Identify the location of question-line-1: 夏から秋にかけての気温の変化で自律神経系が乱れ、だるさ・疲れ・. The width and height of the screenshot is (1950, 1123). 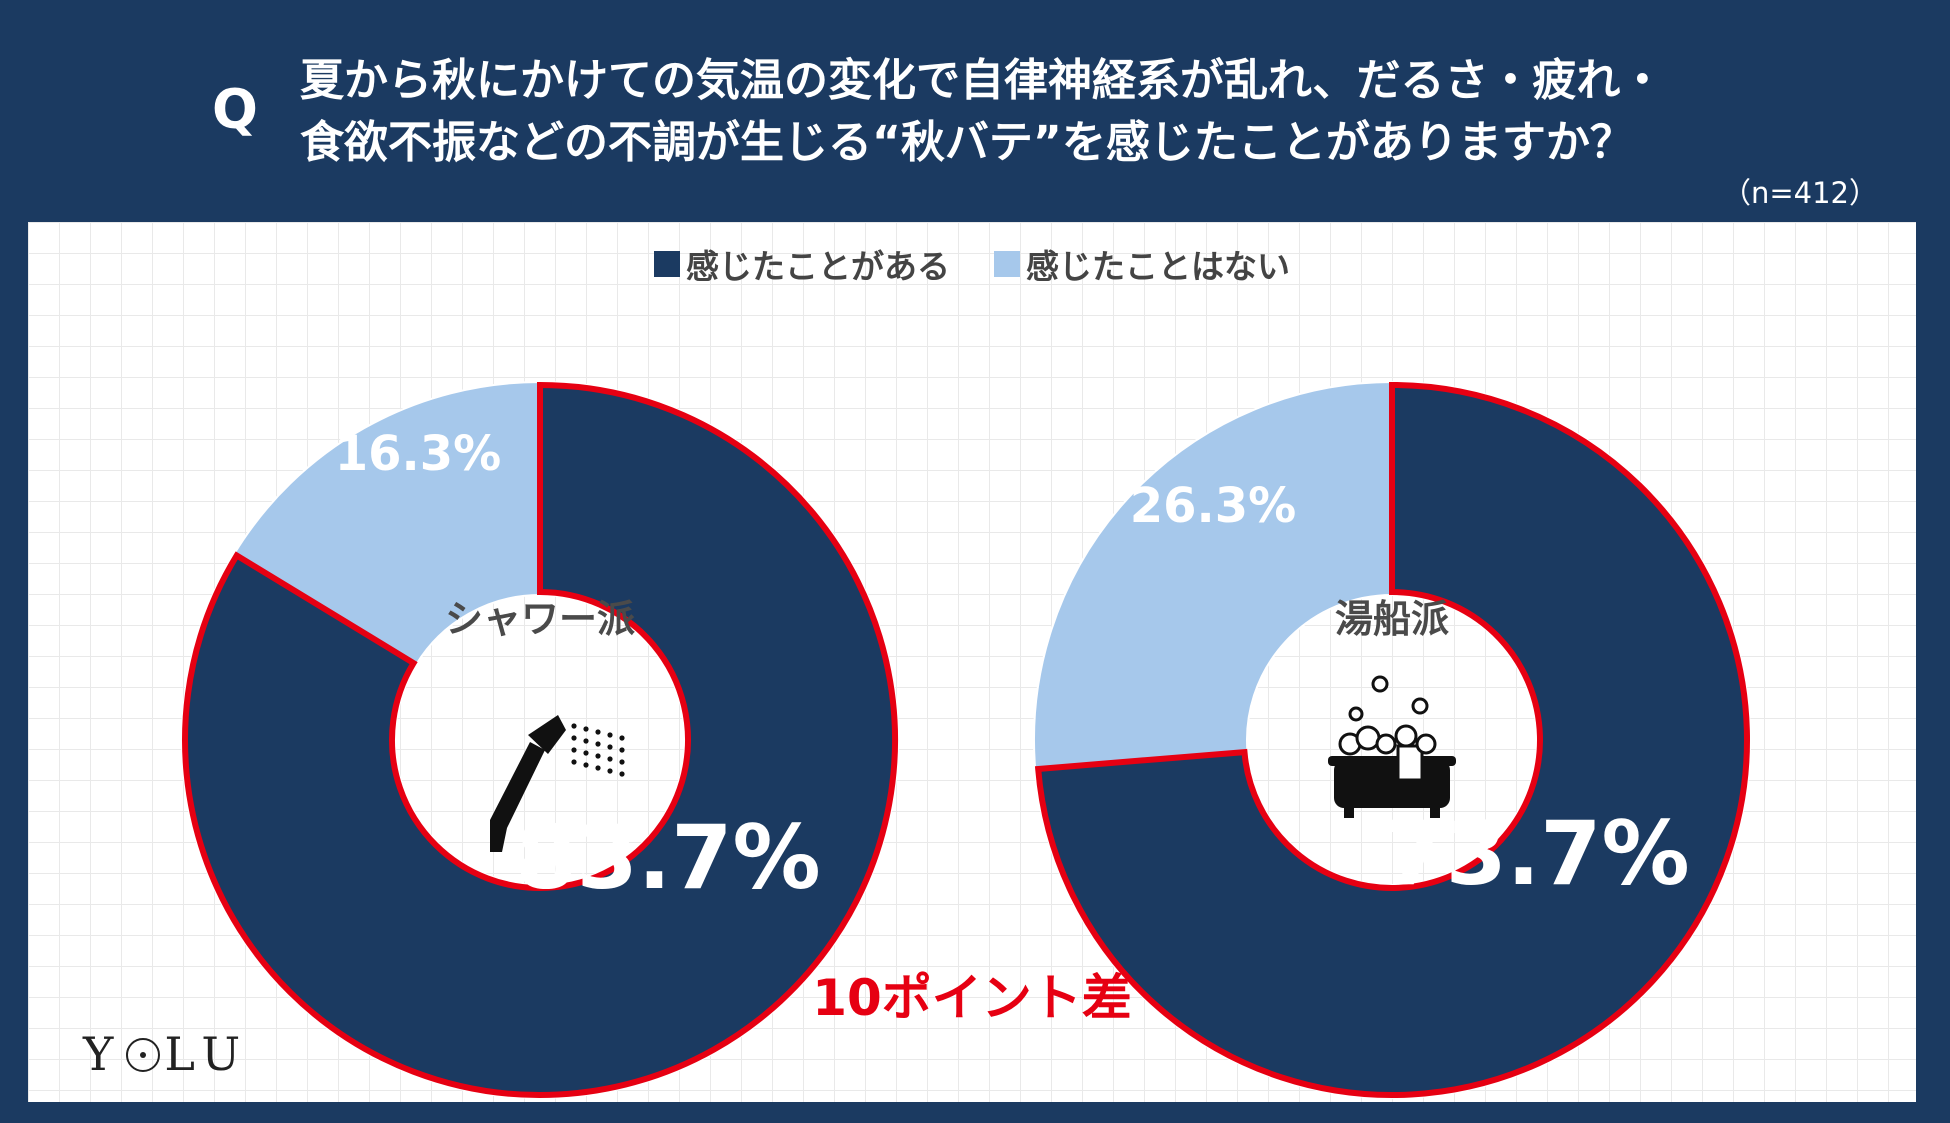
(982, 80).